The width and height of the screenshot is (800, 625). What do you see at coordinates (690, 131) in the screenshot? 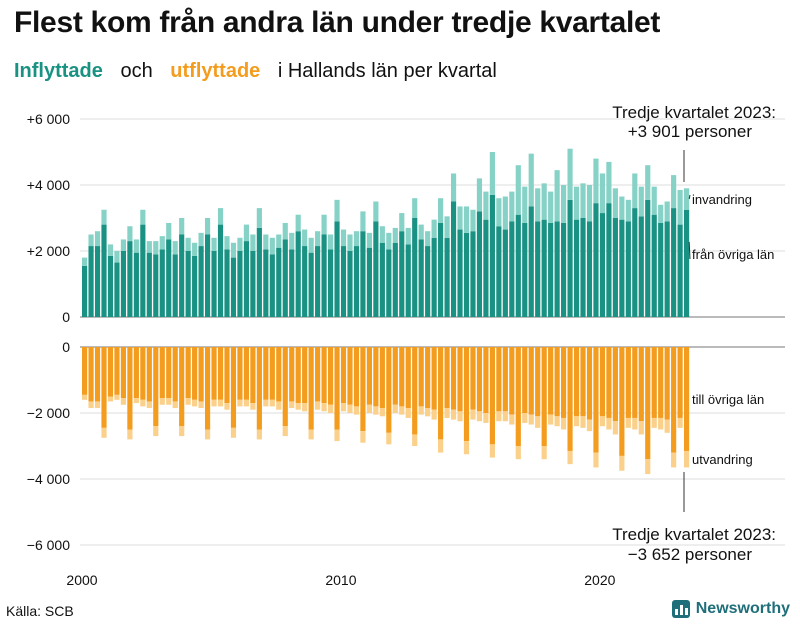
I see `annotation-top-line2: +3 901 personer` at bounding box center [690, 131].